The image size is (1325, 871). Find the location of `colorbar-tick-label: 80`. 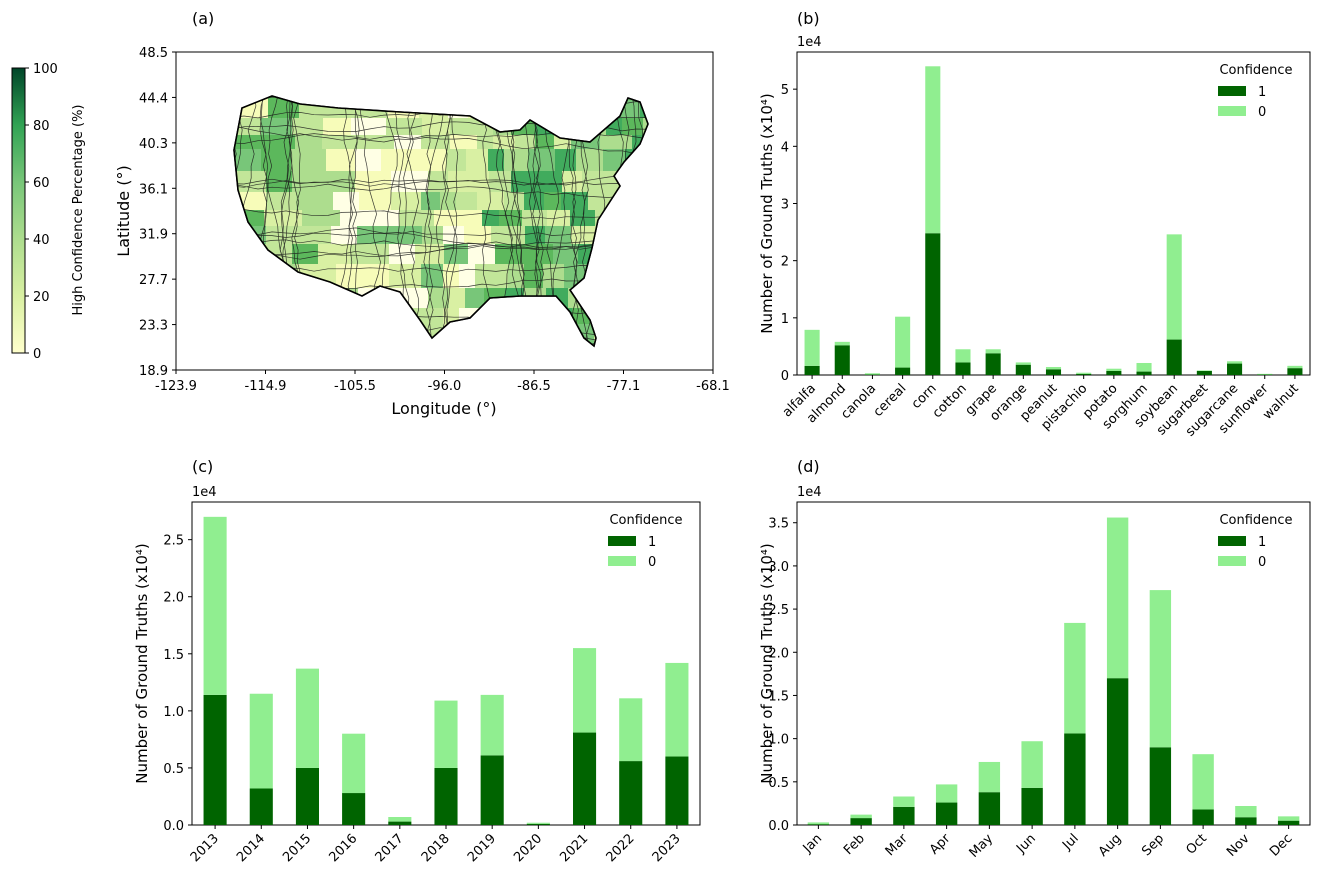

colorbar-tick-label: 80 is located at coordinates (41, 126).